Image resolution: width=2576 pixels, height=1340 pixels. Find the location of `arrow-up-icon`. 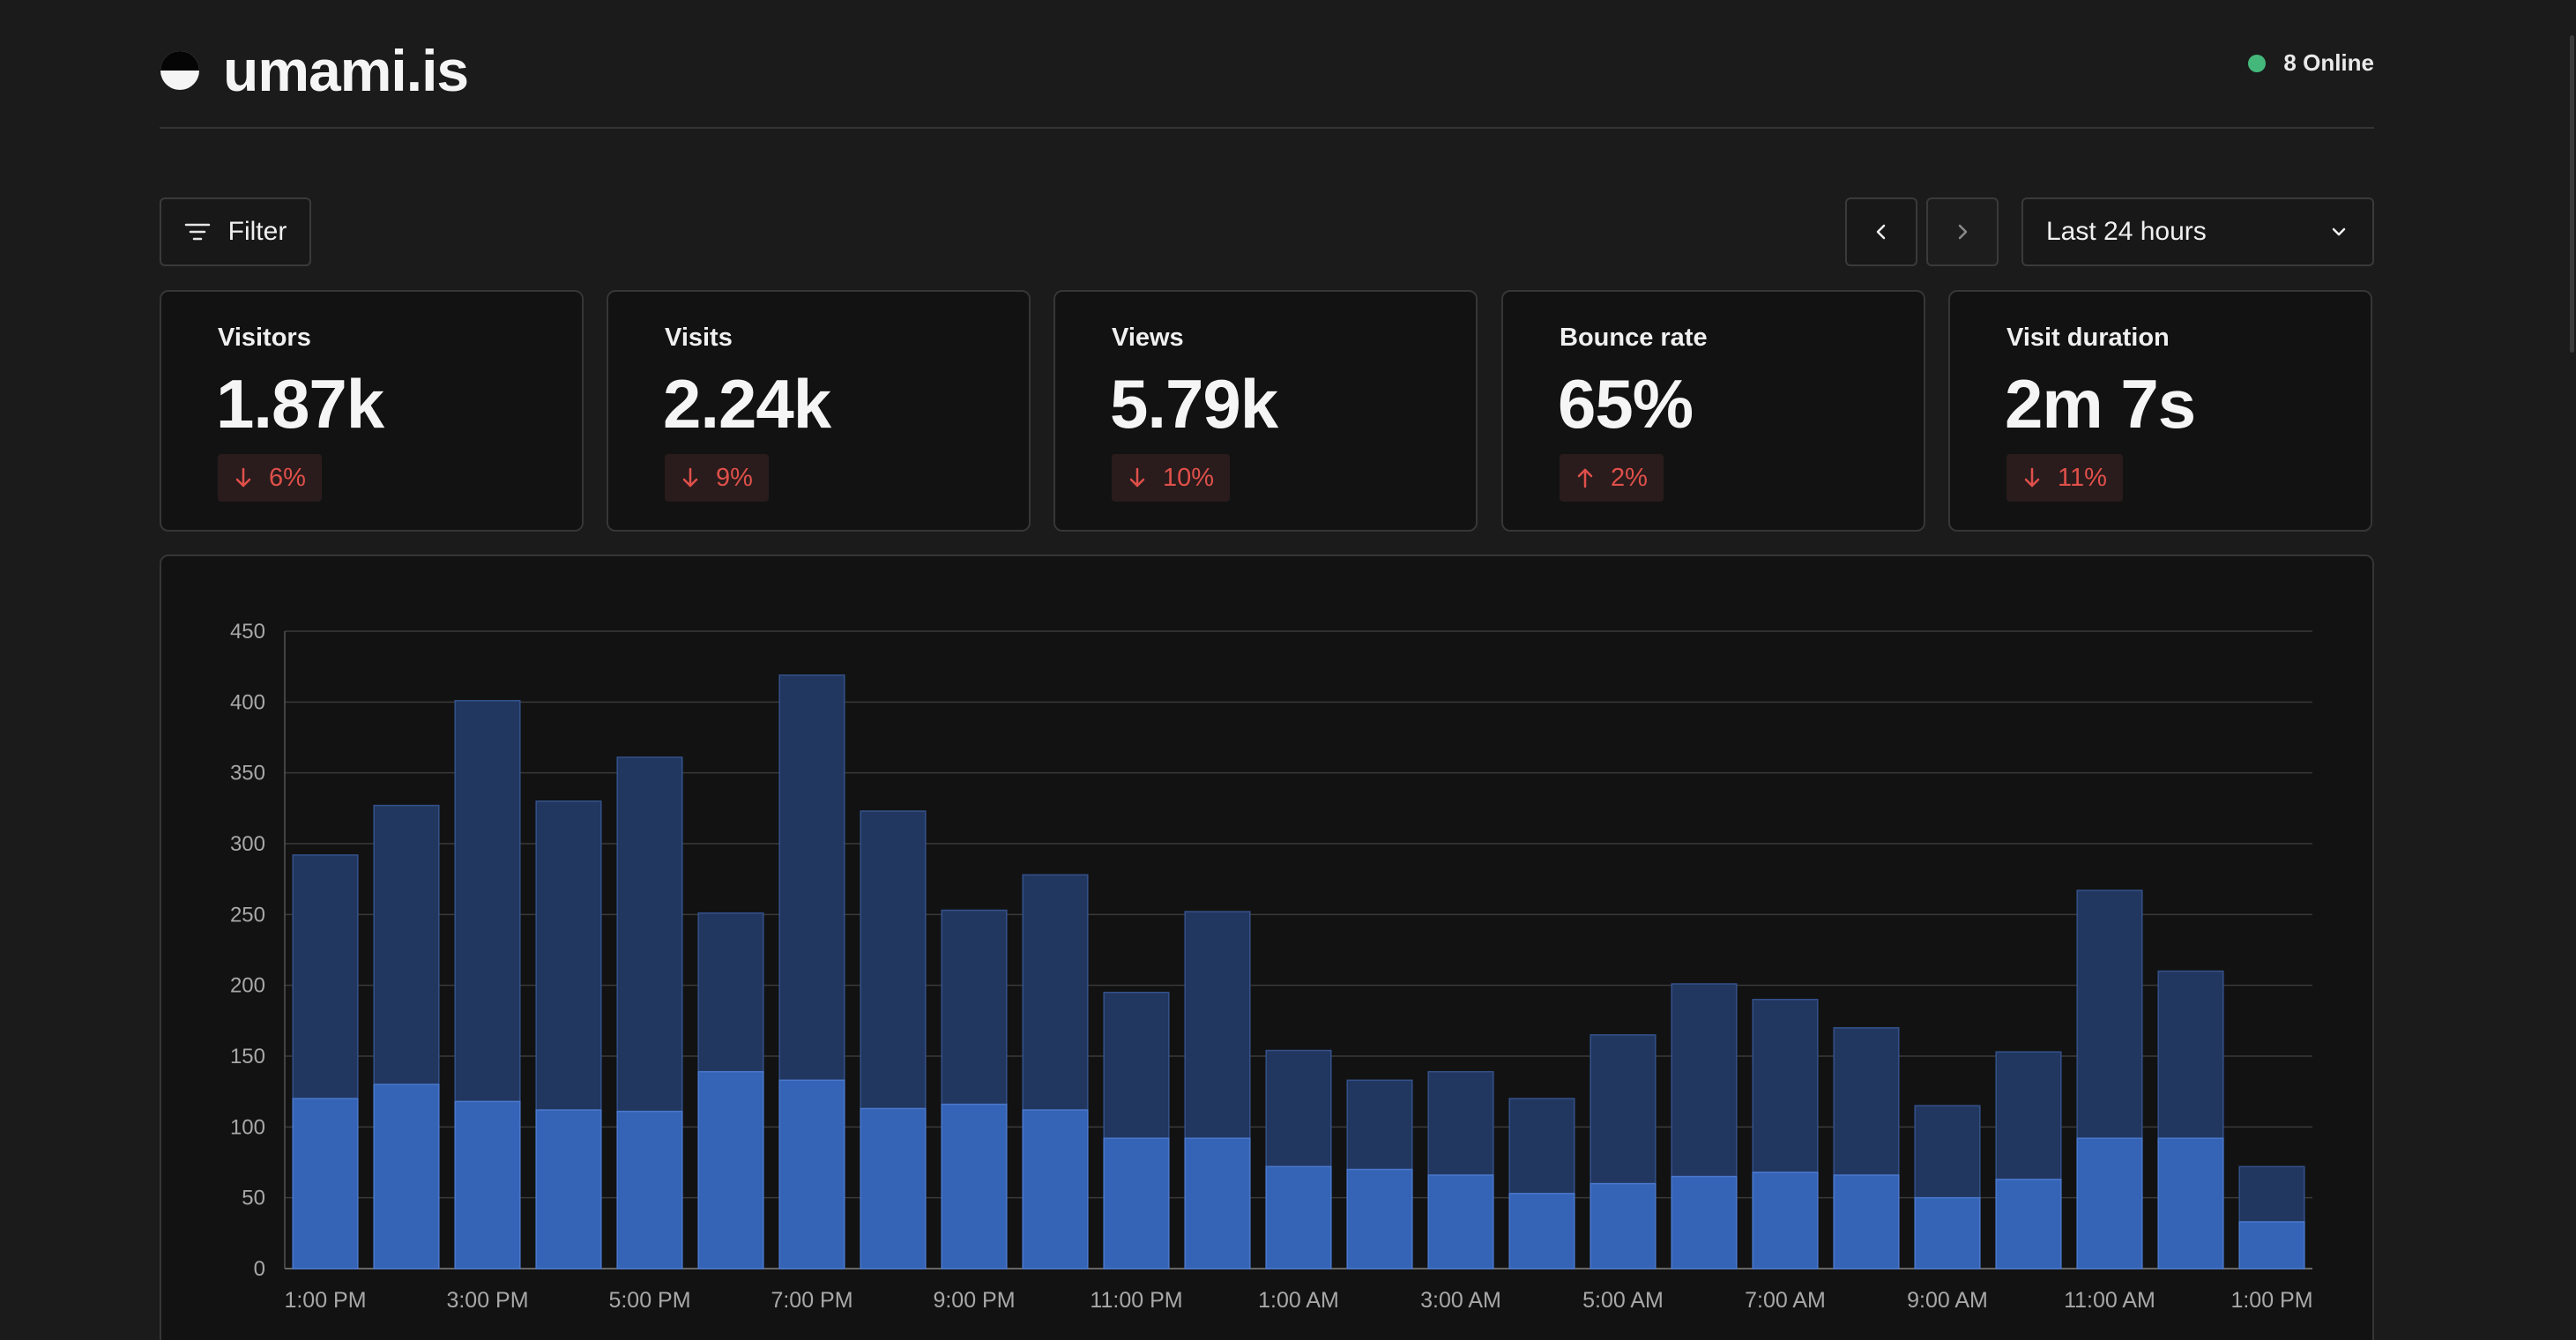

arrow-up-icon is located at coordinates (1585, 478).